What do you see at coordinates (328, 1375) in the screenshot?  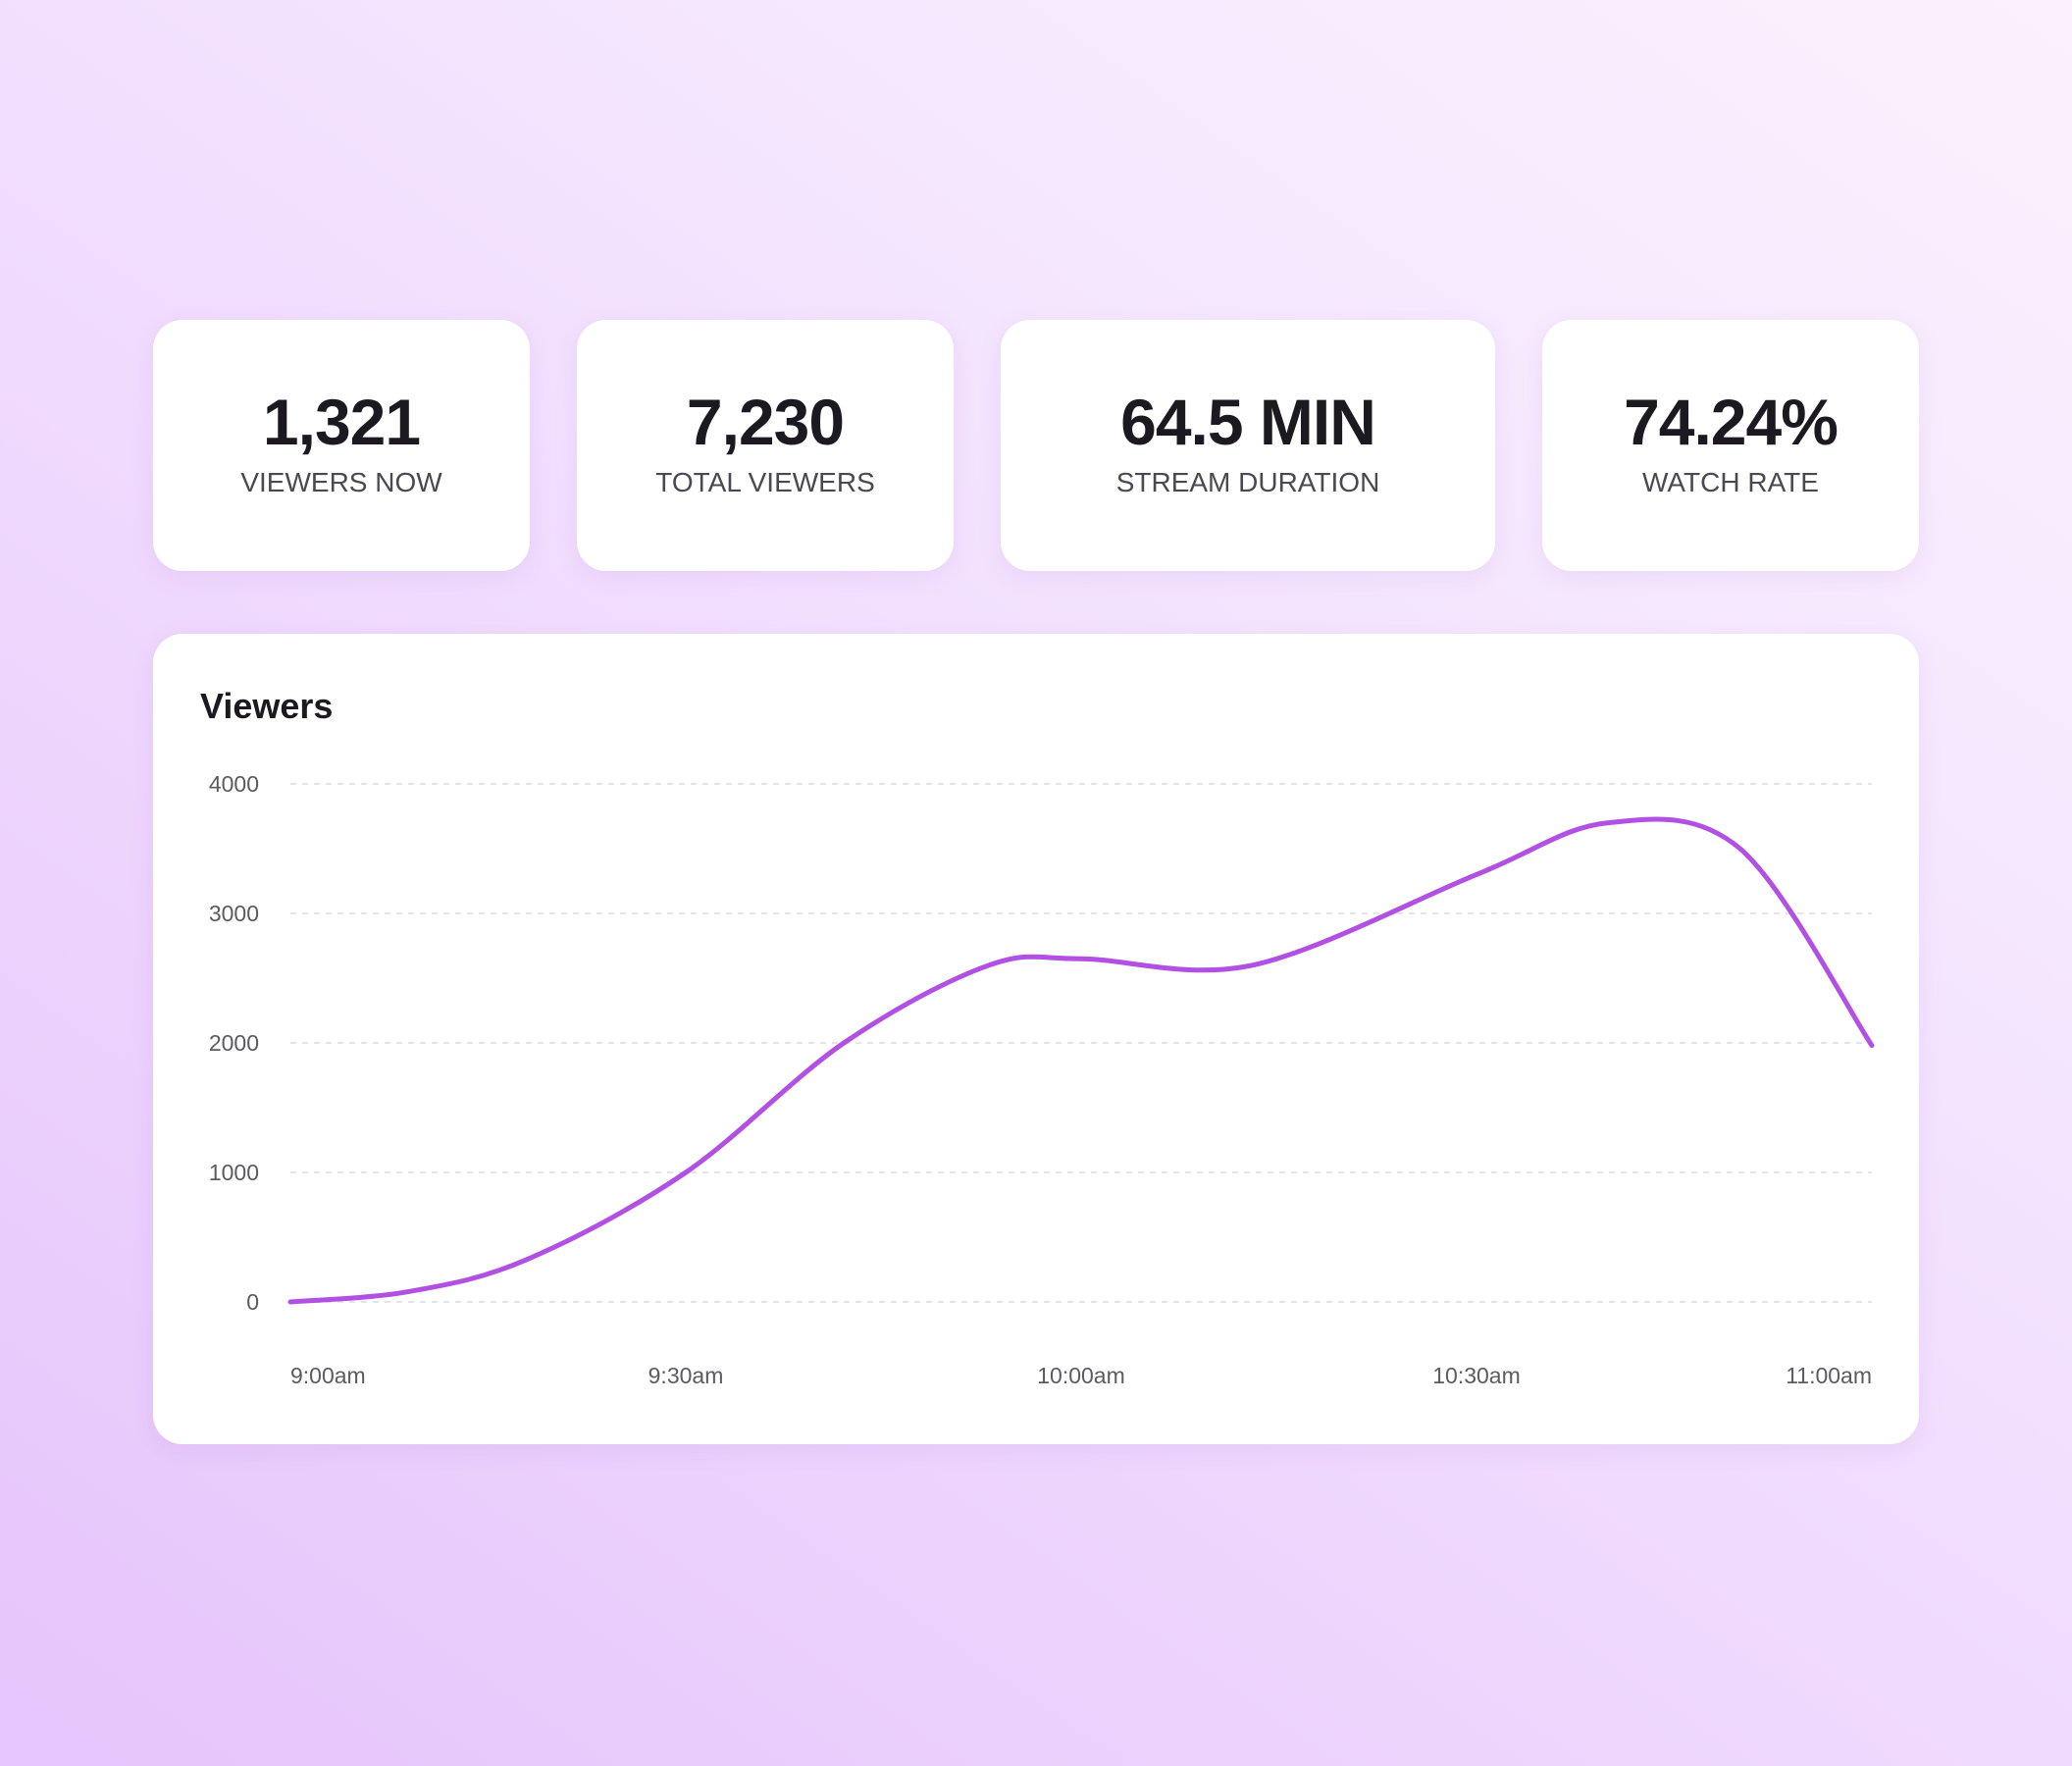 I see `x-tick-label: 9:00am` at bounding box center [328, 1375].